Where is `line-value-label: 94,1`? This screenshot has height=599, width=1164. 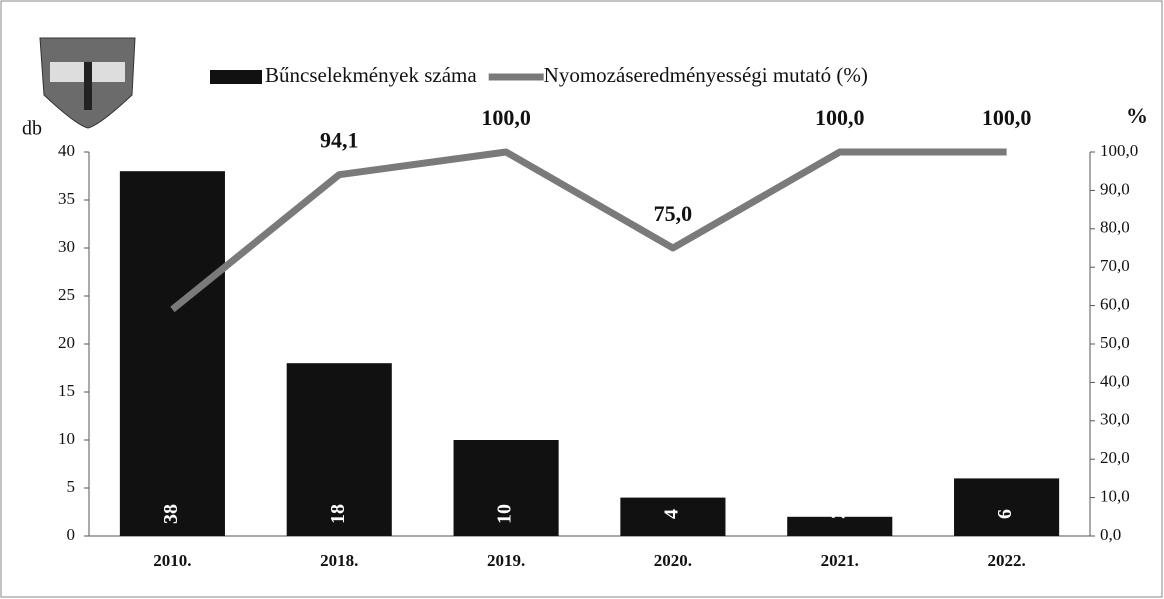
line-value-label: 94,1 is located at coordinates (339, 140).